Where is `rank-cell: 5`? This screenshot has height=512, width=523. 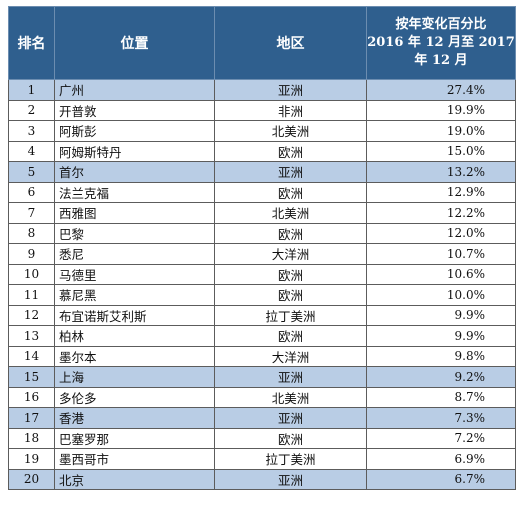 rank-cell: 5 is located at coordinates (31, 172).